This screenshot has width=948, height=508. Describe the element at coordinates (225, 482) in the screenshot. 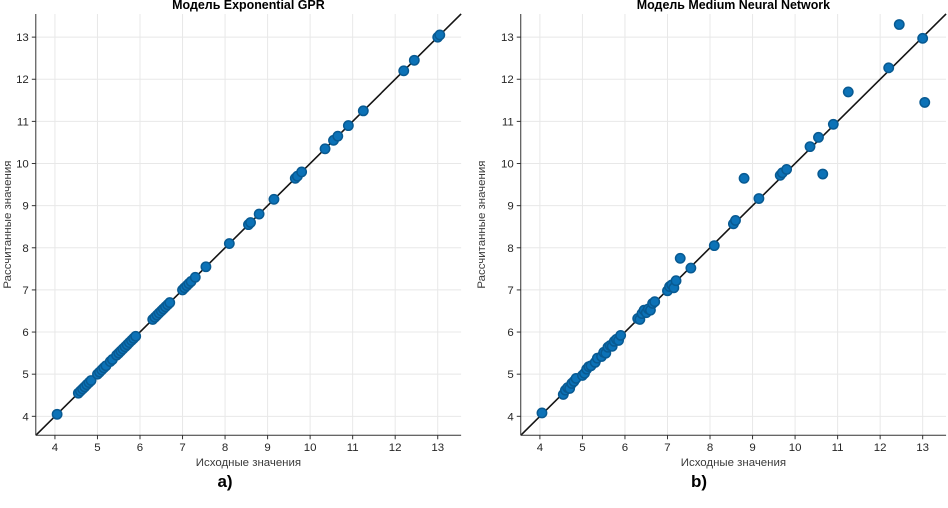

I see `caption-a: a)` at that location.